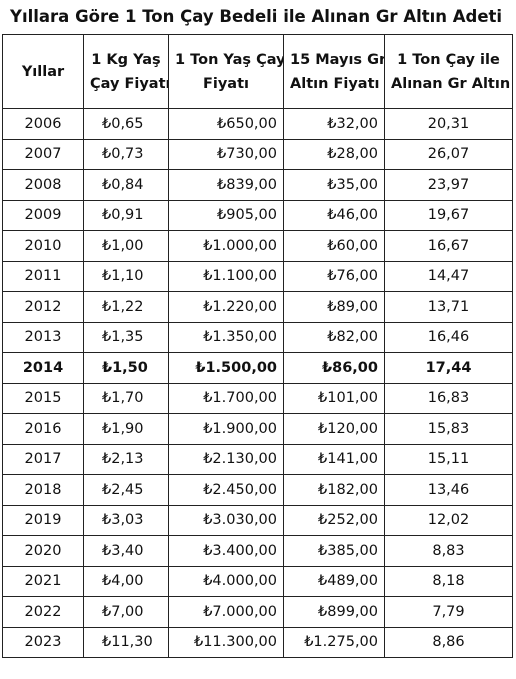 The height and width of the screenshot is (679, 516). I want to click on table-row: 2008 ₺0,84 ₺839,00 ₺35,00 23,97, so click(257, 185).